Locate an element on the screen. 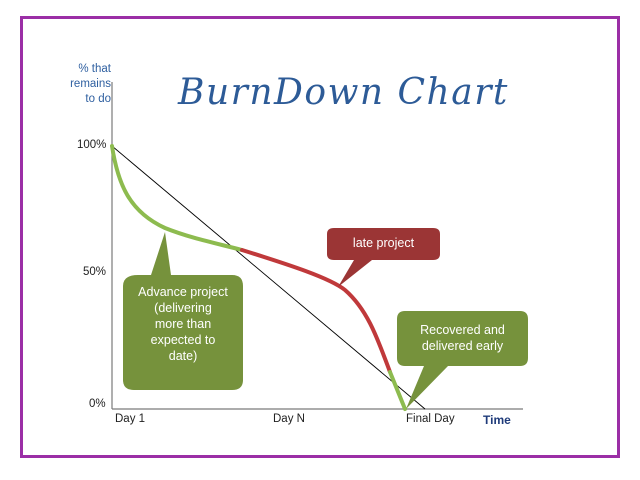 The height and width of the screenshot is (480, 640). y-tick-0: 0% is located at coordinates (97, 404).